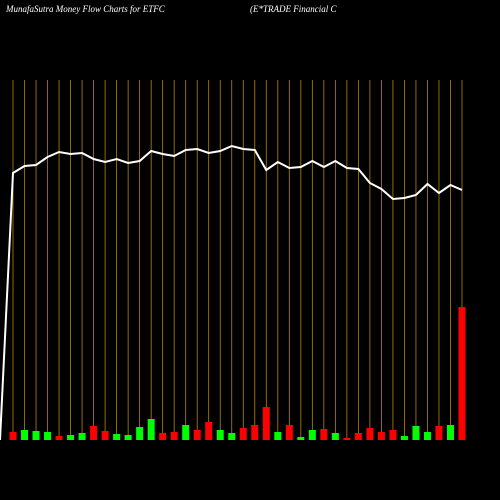 The image size is (500, 500). What do you see at coordinates (293, 9) in the screenshot?
I see `chart-subtitle: (E*TRADE Financial C` at bounding box center [293, 9].